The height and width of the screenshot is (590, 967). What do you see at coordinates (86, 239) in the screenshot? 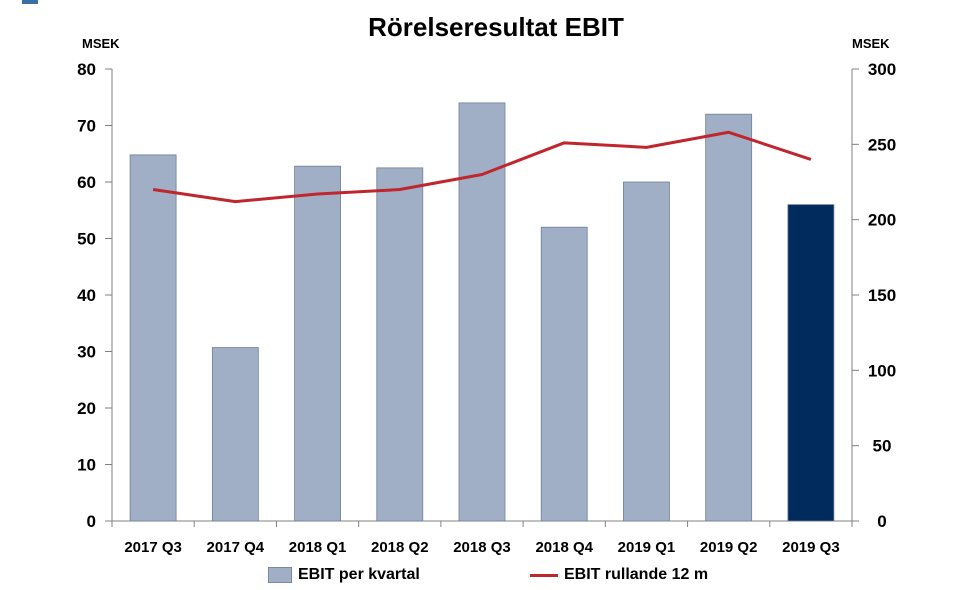
I see `left-axis-tick-label: 50` at bounding box center [86, 239].